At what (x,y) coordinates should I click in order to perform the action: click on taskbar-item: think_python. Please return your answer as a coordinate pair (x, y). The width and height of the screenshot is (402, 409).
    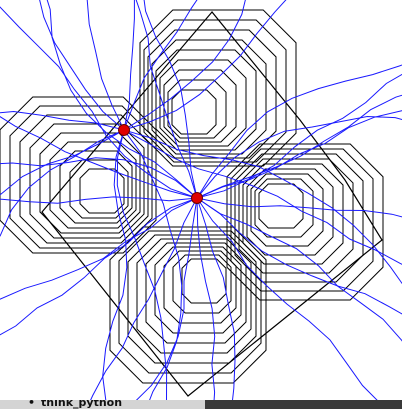
    Looking at the image, I should click on (75, 404).